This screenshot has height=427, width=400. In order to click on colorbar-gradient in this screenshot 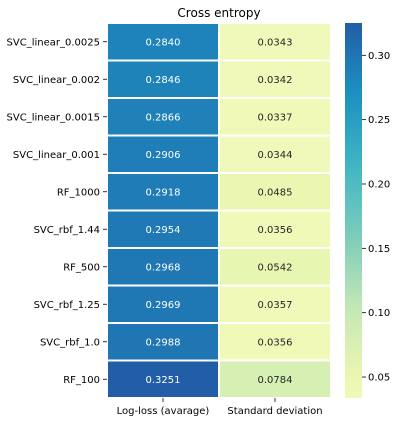, I will do `click(353, 210)`.